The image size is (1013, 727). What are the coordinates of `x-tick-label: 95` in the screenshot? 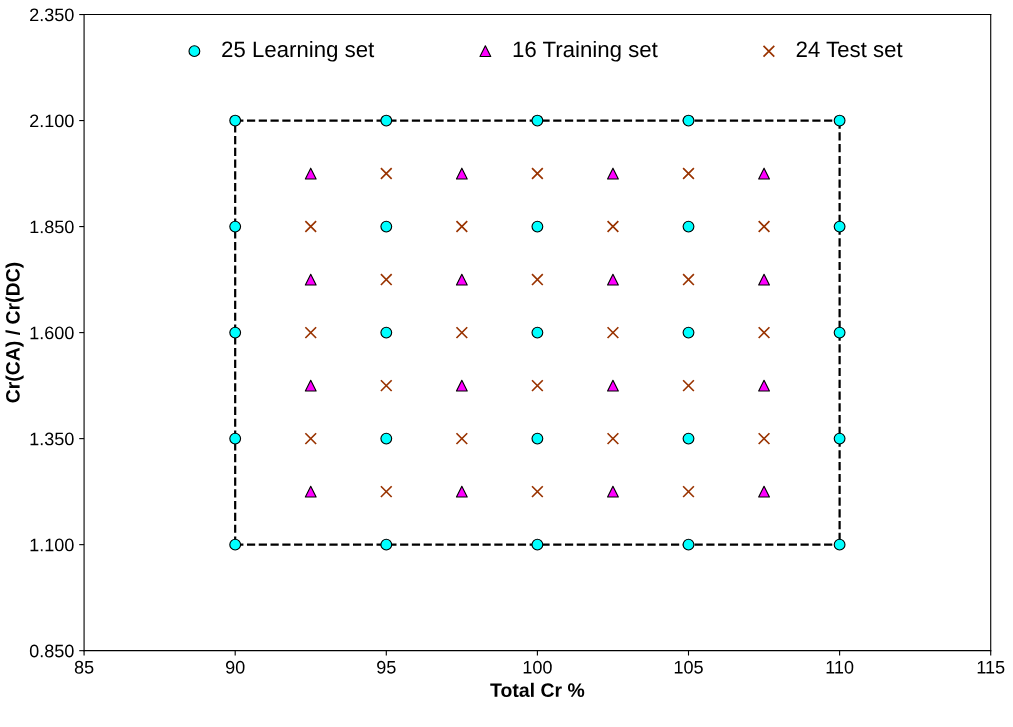 It's located at (386, 667).